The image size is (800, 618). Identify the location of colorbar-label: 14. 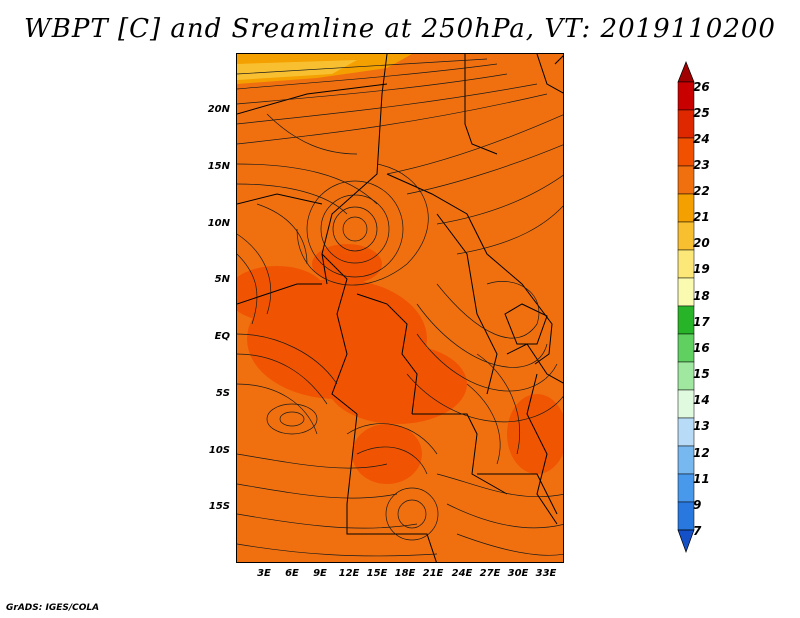
(701, 400).